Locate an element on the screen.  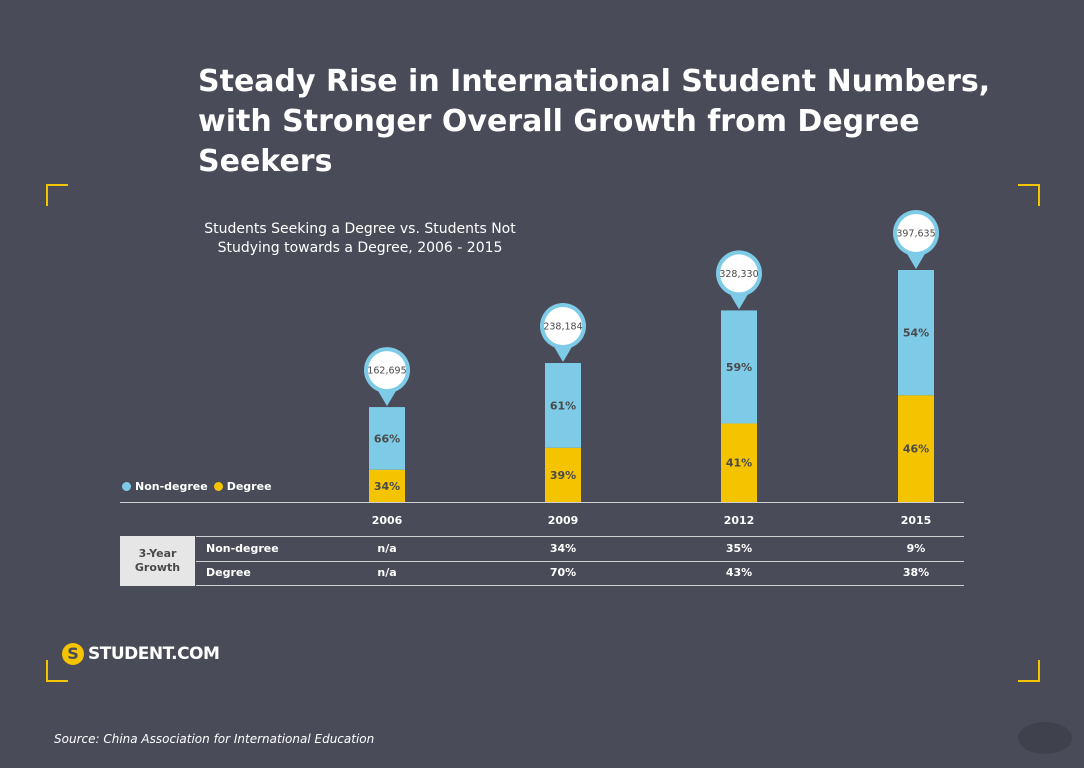
growth-row-label: Degree is located at coordinates (228, 572).